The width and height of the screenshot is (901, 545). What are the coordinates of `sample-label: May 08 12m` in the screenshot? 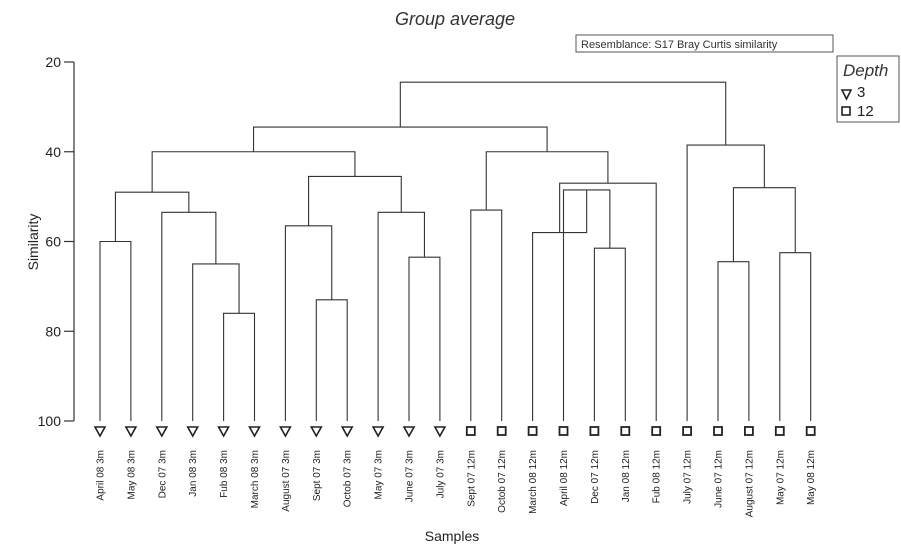 It's located at (811, 477).